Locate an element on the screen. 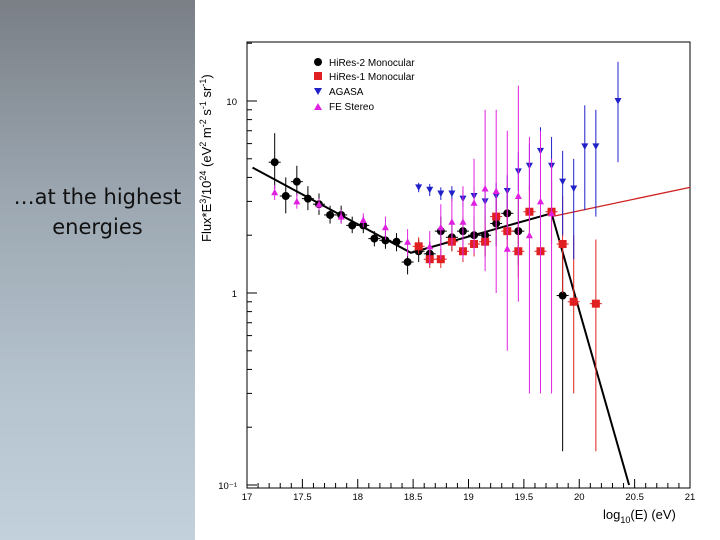 The height and width of the screenshot is (540, 720). legend-label-hires2: HiRes-2 Monocular is located at coordinates (372, 63).